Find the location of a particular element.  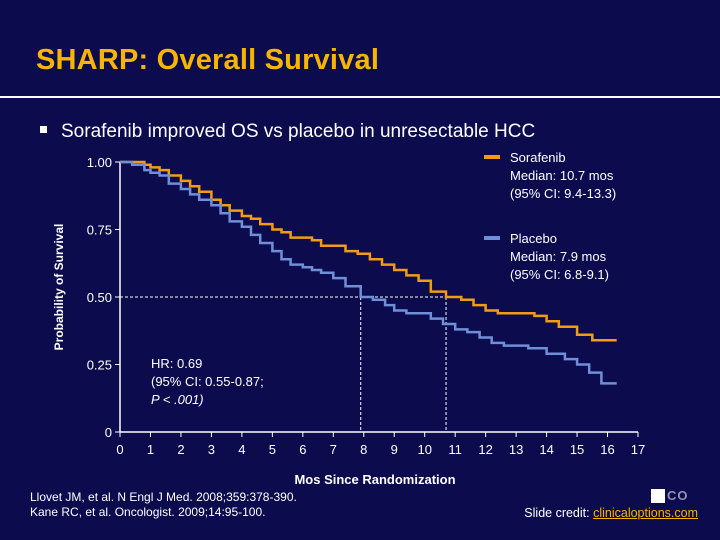

x-tick-label: 13 is located at coordinates (516, 449).